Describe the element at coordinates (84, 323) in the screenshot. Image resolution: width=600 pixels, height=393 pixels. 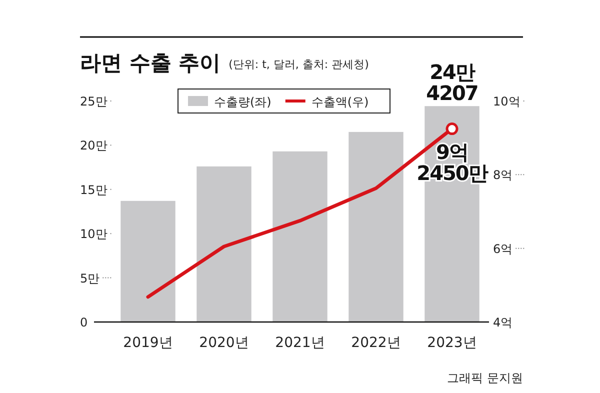
I see `y-tick-label: 0` at that location.